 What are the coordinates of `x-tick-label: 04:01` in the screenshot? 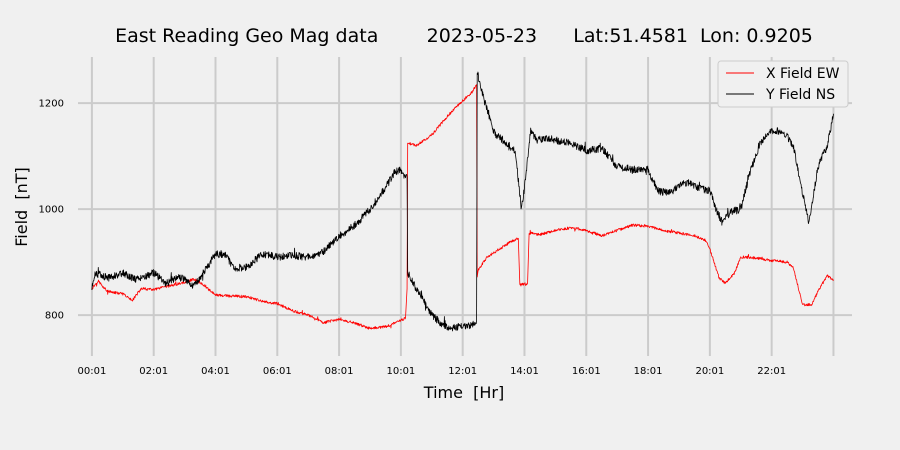 It's located at (215, 371).